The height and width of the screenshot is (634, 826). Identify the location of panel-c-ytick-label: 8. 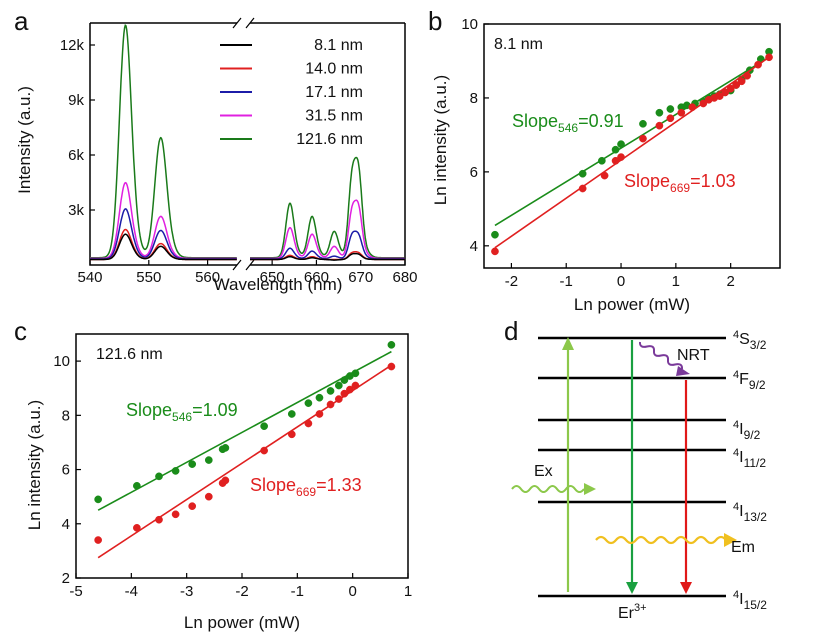
(66, 415).